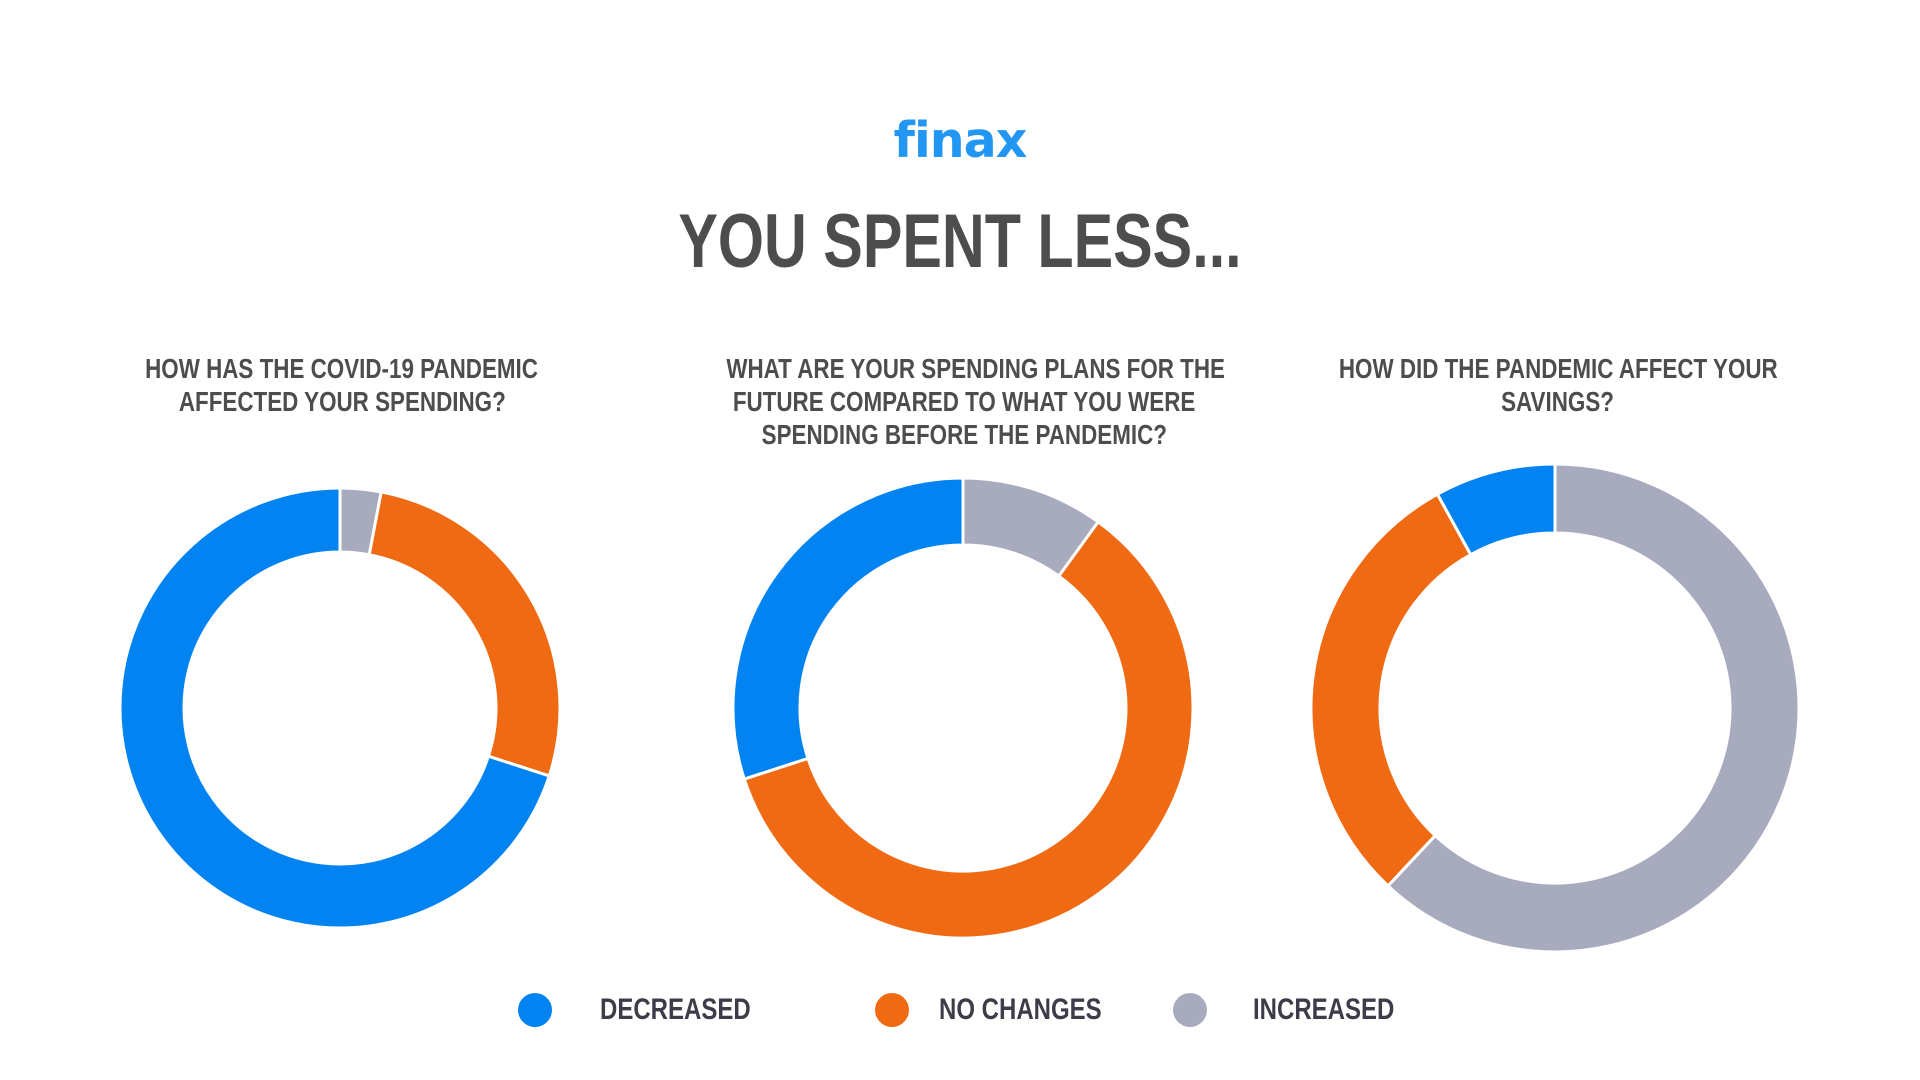  What do you see at coordinates (342, 401) in the screenshot?
I see `chart-title-line: AFFECTED YOUR SPENDING?` at bounding box center [342, 401].